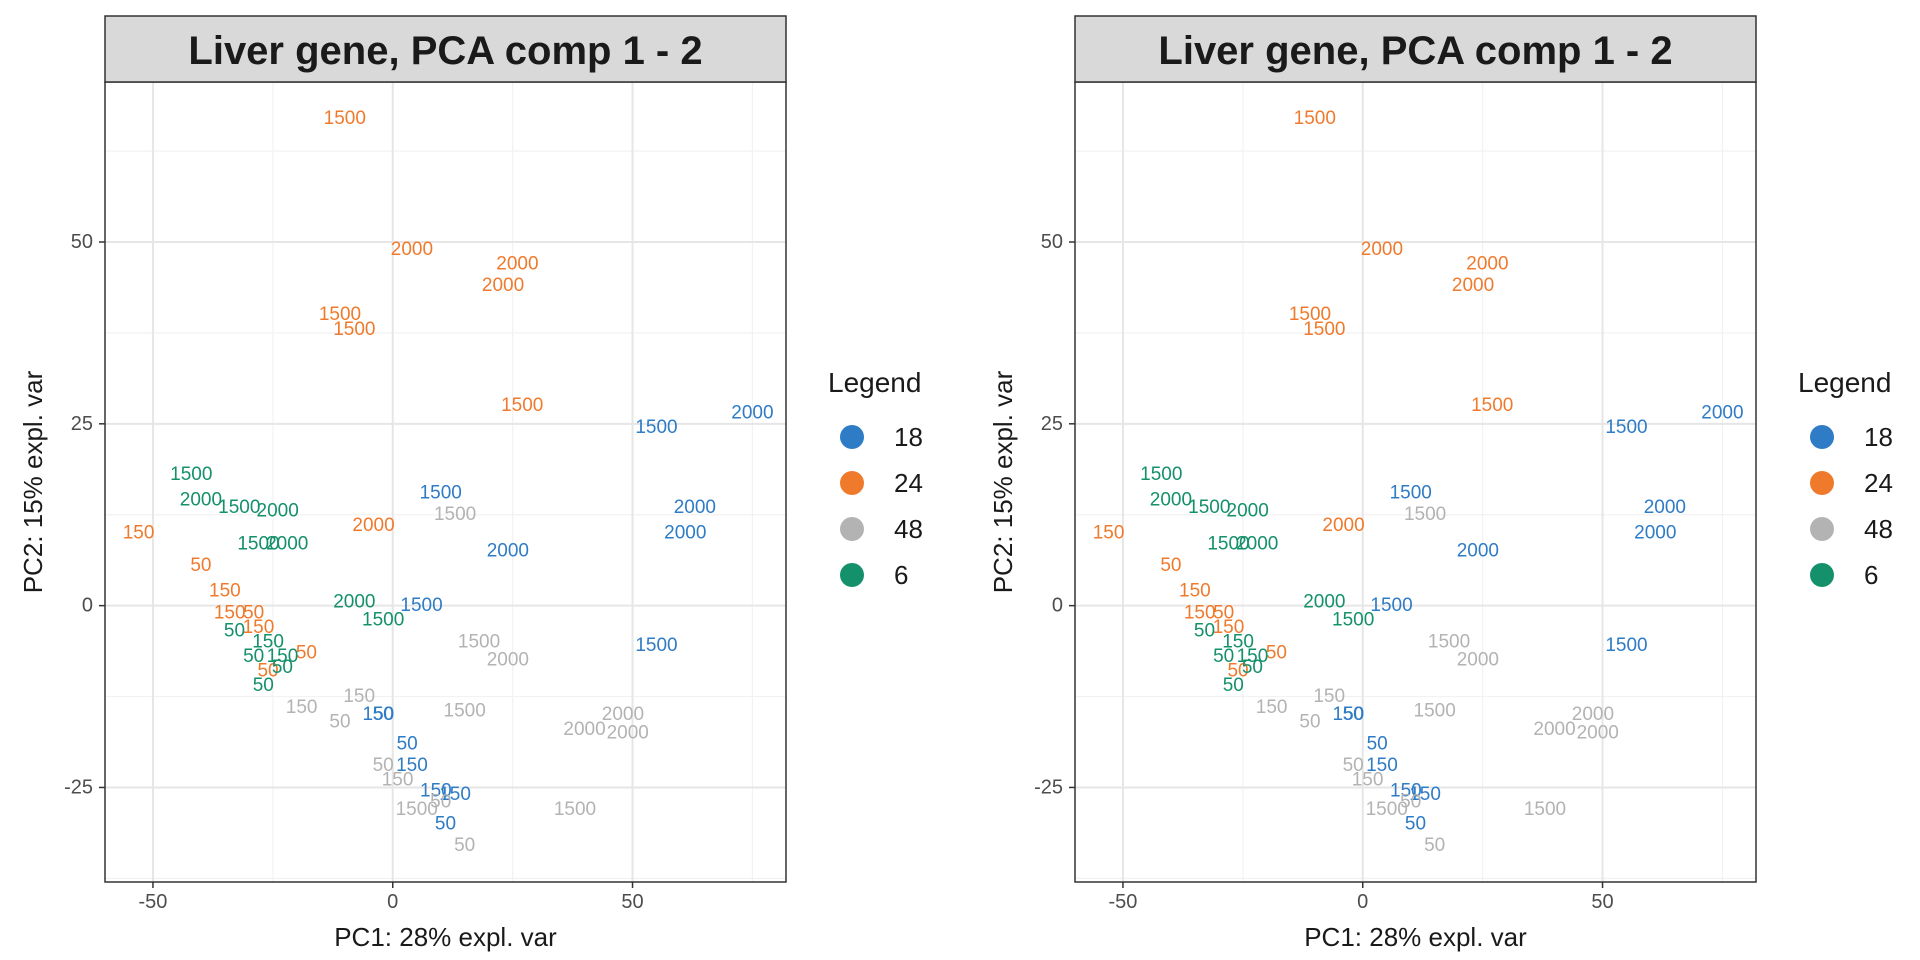 The height and width of the screenshot is (960, 1920). I want to click on chart-title: Liver gene, PCA comp 1 - 2, so click(445, 51).